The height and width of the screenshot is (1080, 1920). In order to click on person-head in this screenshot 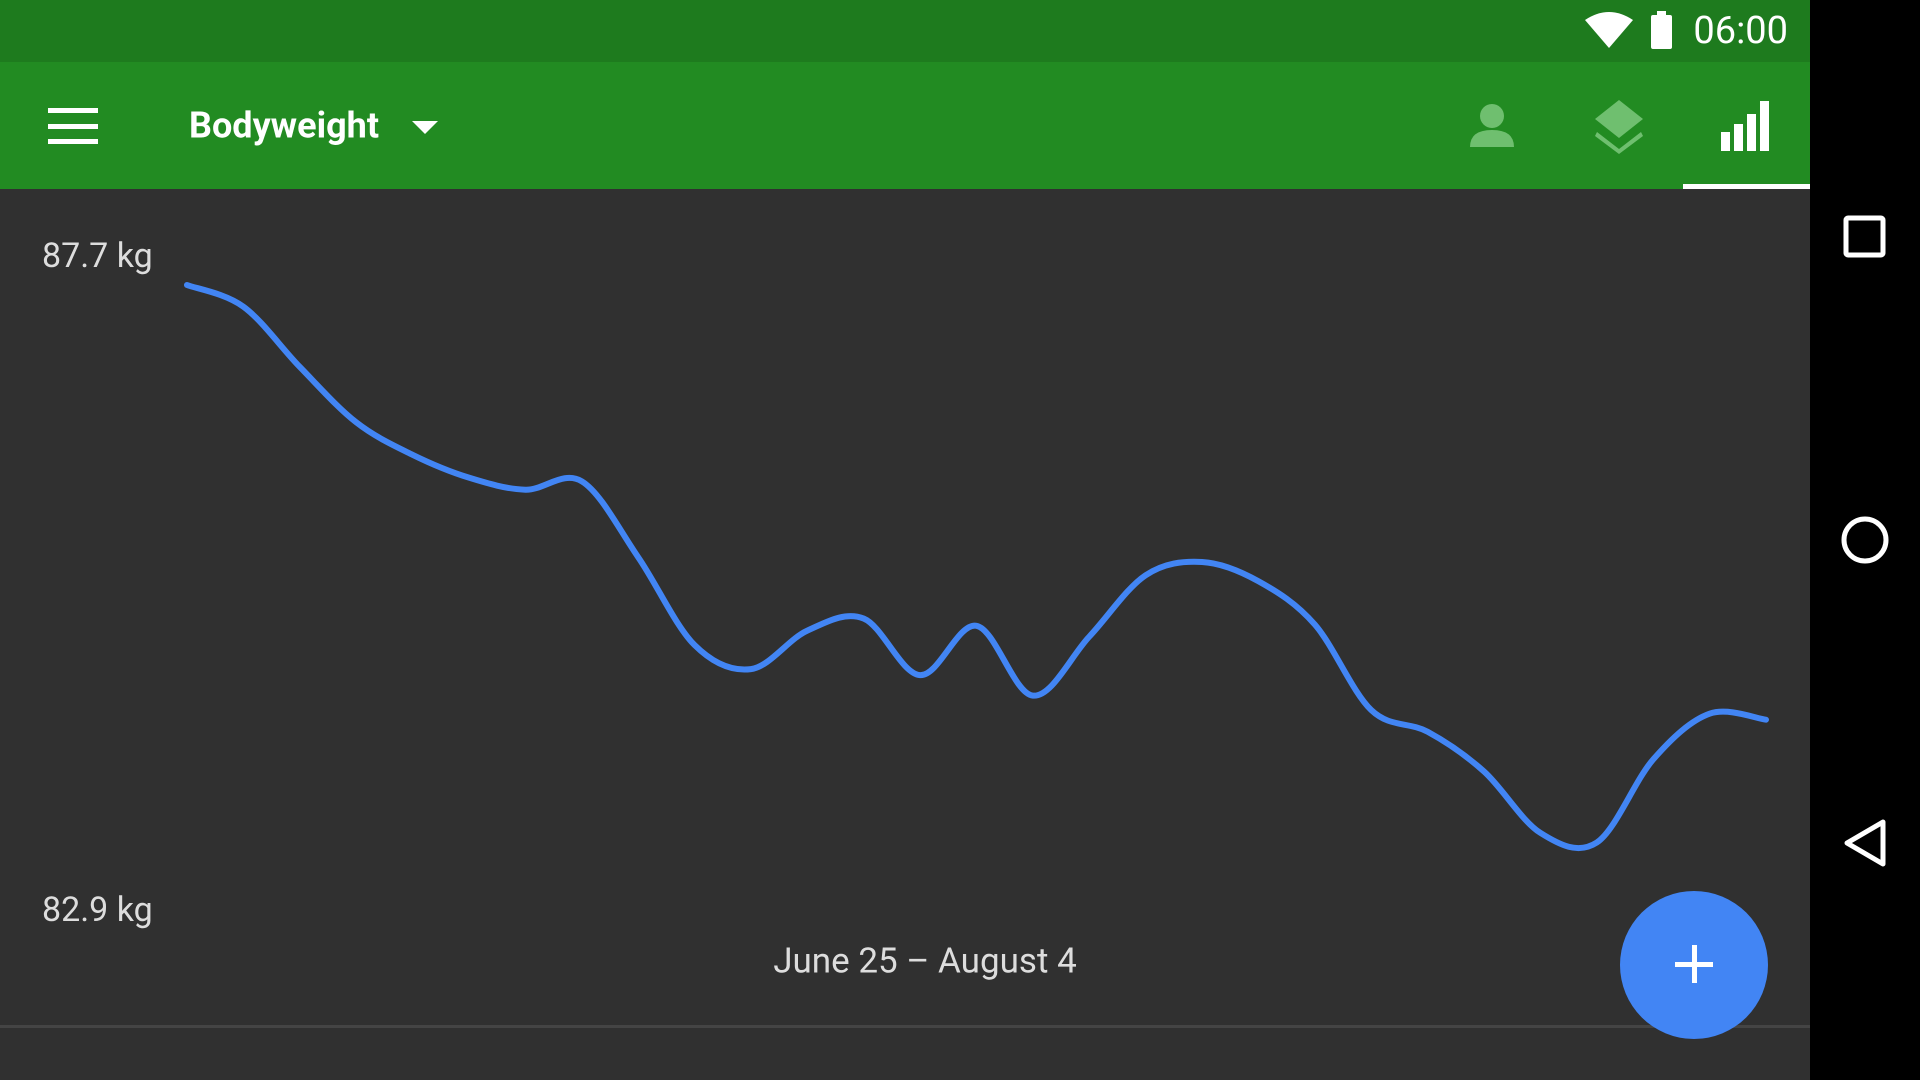, I will do `click(1492, 116)`.